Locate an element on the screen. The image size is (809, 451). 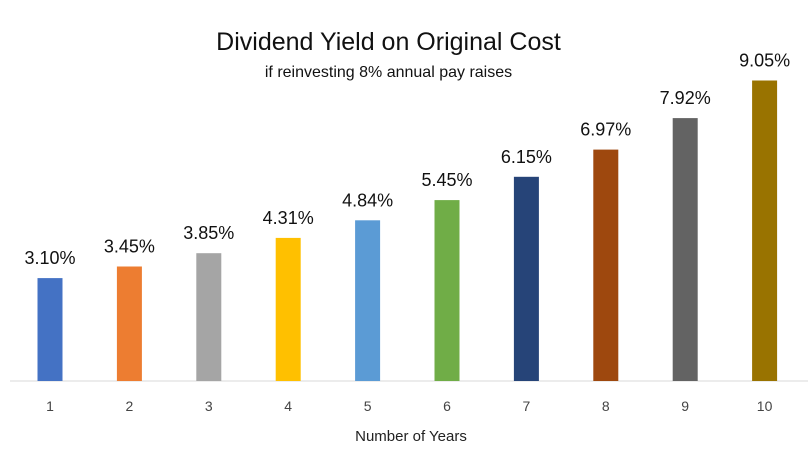
x-tick-label-2: 2 is located at coordinates (130, 406).